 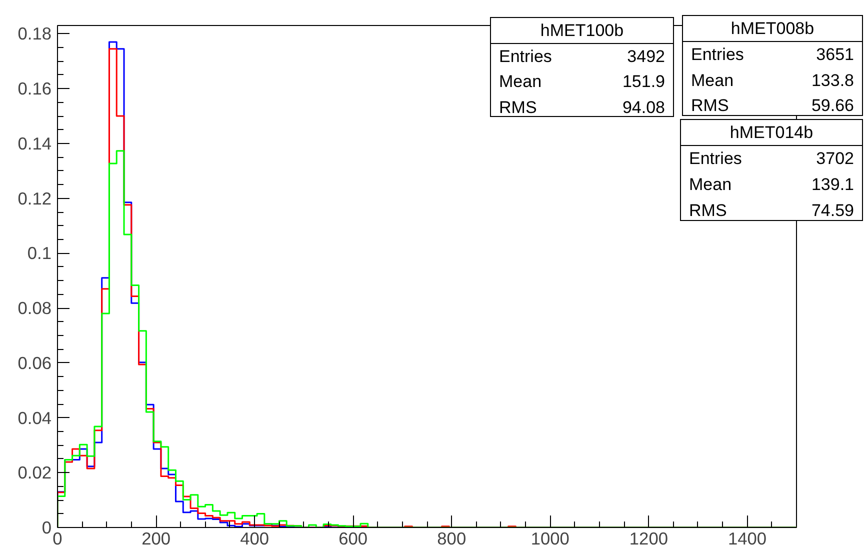 What do you see at coordinates (35, 143) in the screenshot?
I see `y-tick-label: 0.14` at bounding box center [35, 143].